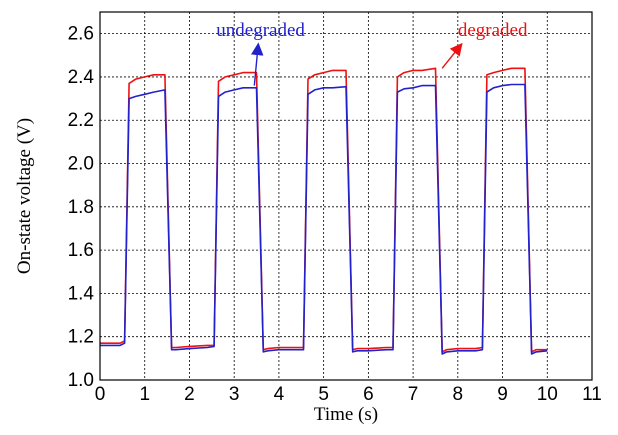  Describe the element at coordinates (81, 337) in the screenshot. I see `y-tick-label: 1.2` at that location.